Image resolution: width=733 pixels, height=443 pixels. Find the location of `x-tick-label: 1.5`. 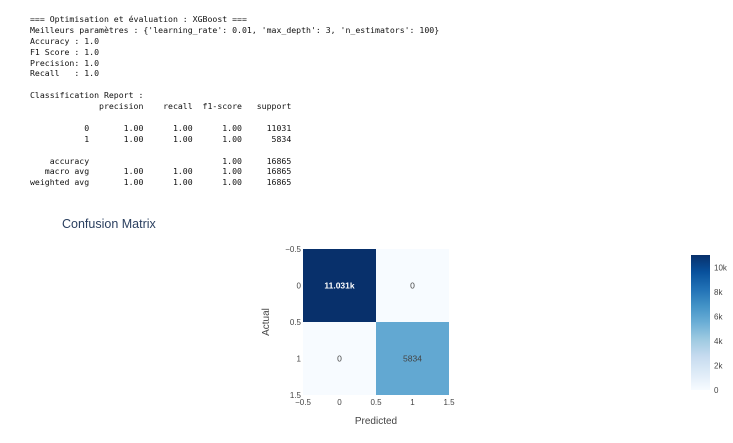

x-tick-label: 1.5 is located at coordinates (449, 402).